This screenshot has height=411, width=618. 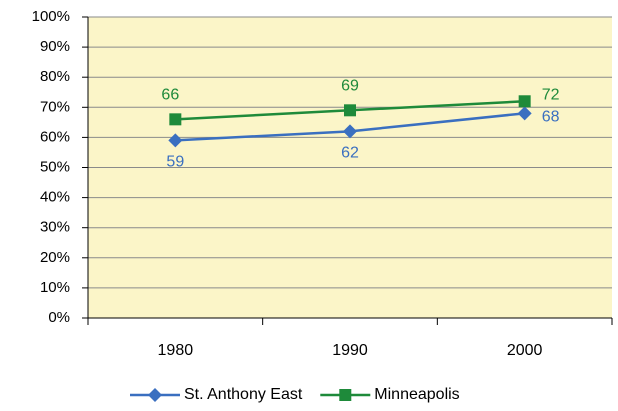 What do you see at coordinates (551, 94) in the screenshot?
I see `data-label: 72` at bounding box center [551, 94].